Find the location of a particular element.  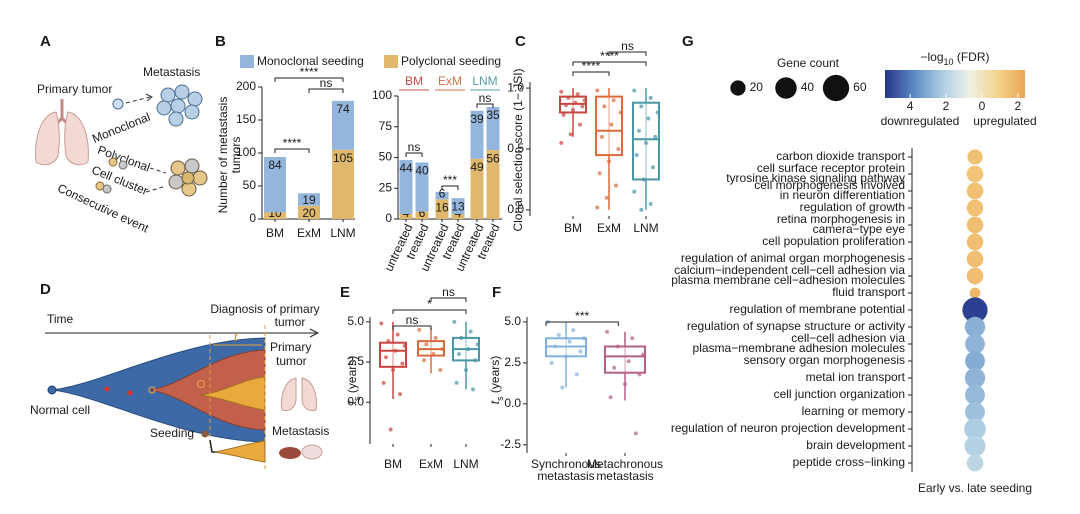

term-label: fluid transport is located at coordinates (868, 292).